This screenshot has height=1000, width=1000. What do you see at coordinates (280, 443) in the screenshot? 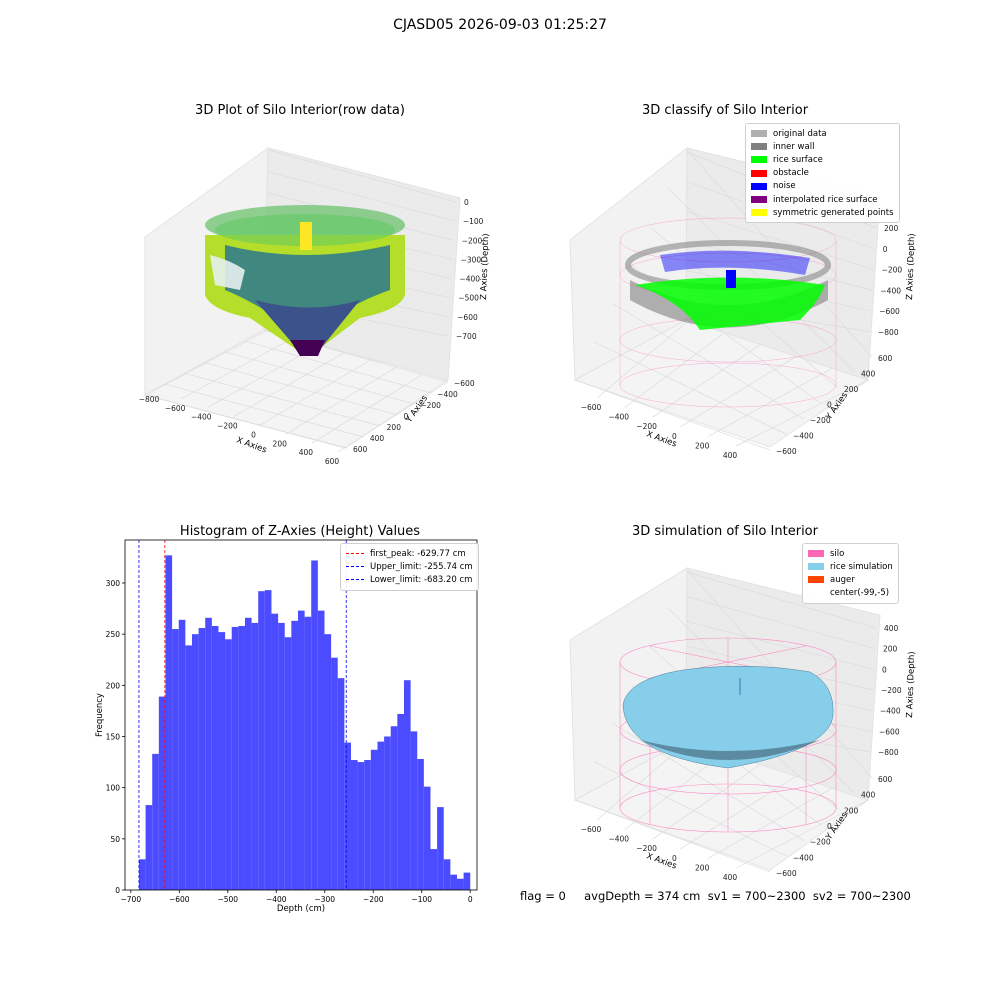
I see `x-tick-label: 200` at bounding box center [280, 443].